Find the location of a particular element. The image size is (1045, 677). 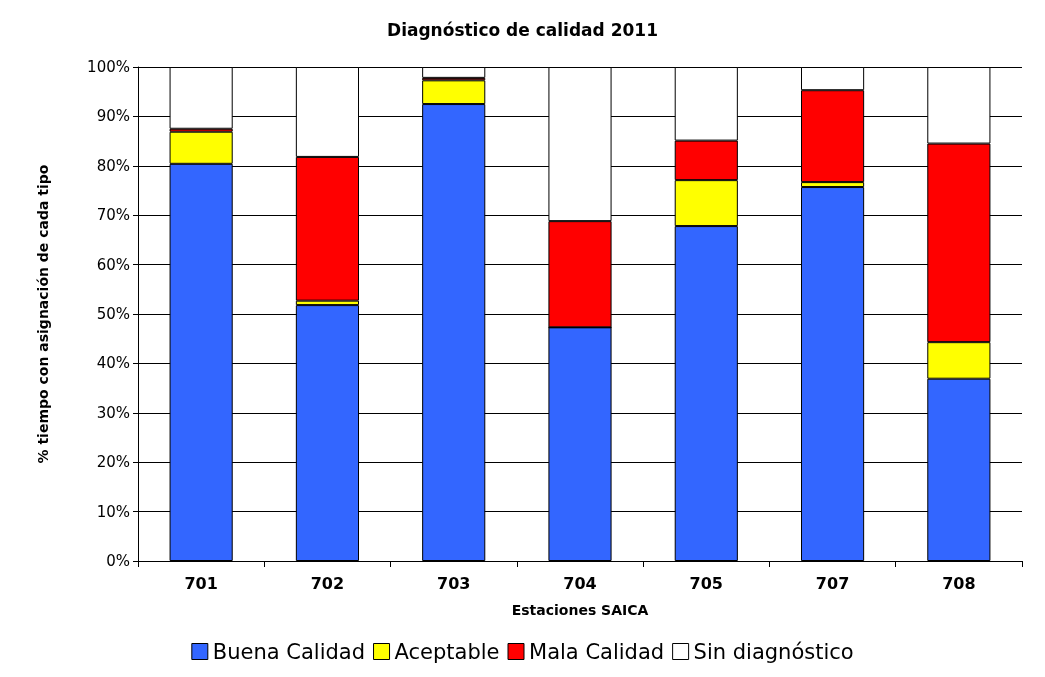

y-tick-label: 60% is located at coordinates (113, 264).